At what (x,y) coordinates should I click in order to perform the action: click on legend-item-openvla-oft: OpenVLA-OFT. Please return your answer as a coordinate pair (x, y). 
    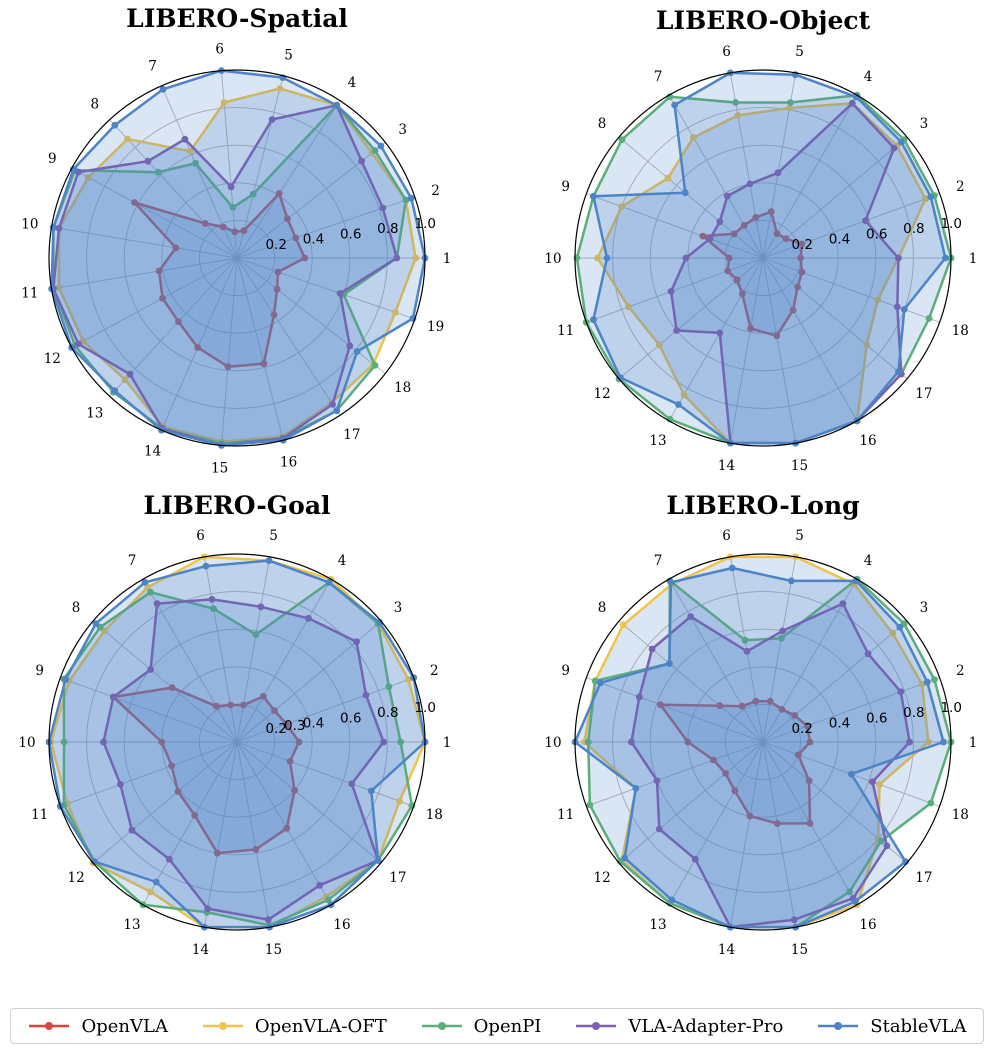
    Looking at the image, I should click on (294, 1026).